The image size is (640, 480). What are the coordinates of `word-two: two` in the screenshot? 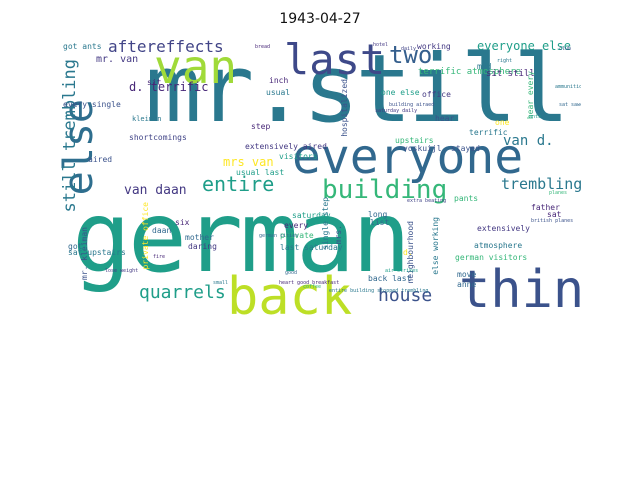 It's located at (411, 55).